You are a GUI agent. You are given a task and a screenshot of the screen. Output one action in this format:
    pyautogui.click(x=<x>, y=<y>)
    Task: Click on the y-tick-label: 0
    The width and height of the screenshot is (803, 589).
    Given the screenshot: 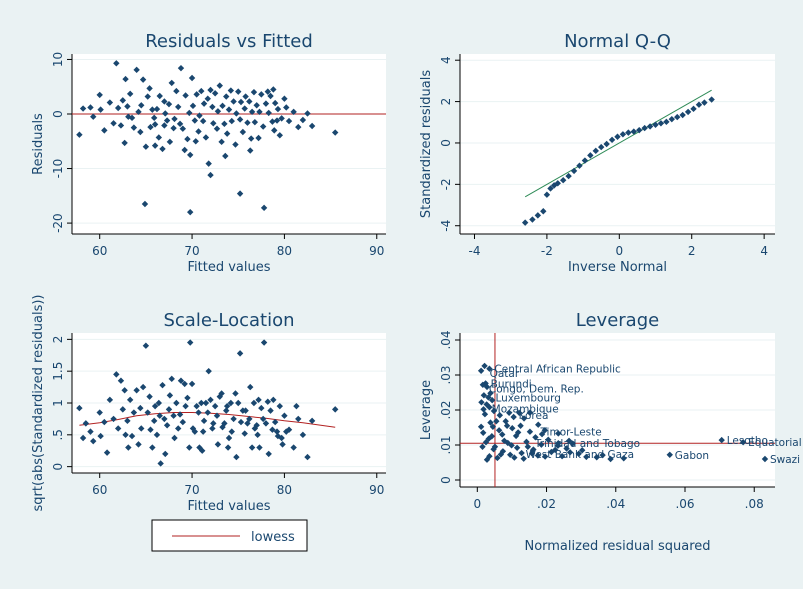 What is the action you would take?
    pyautogui.click(x=58, y=467)
    